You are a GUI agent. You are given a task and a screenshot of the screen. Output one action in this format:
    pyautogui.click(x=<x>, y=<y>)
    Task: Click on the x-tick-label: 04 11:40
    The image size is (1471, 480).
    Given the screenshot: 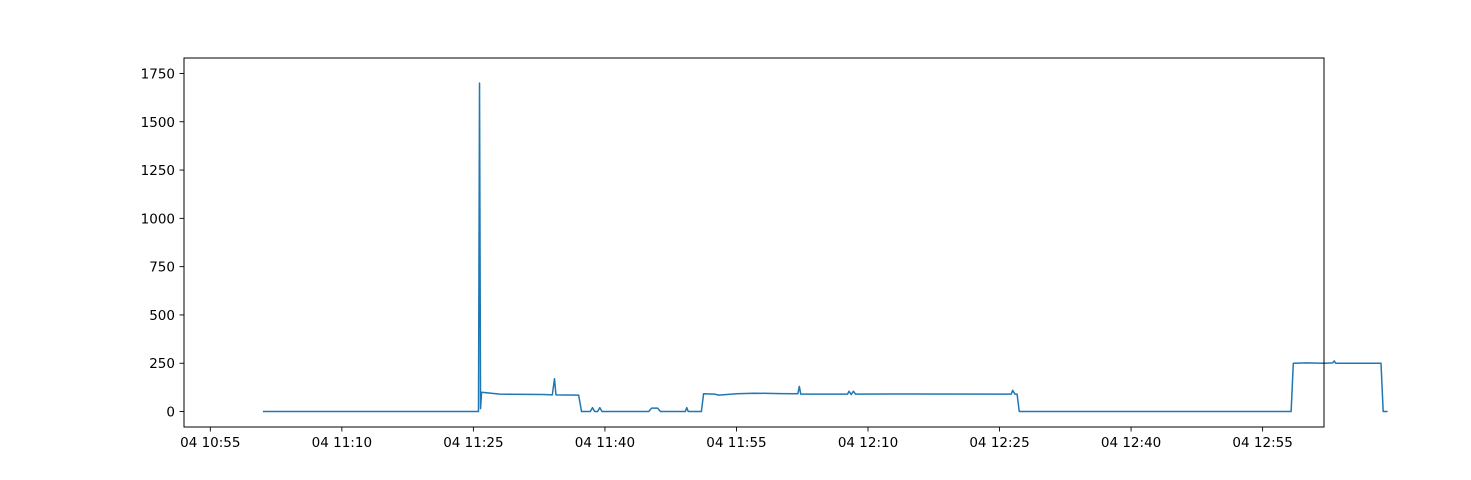 What is the action you would take?
    pyautogui.click(x=605, y=443)
    